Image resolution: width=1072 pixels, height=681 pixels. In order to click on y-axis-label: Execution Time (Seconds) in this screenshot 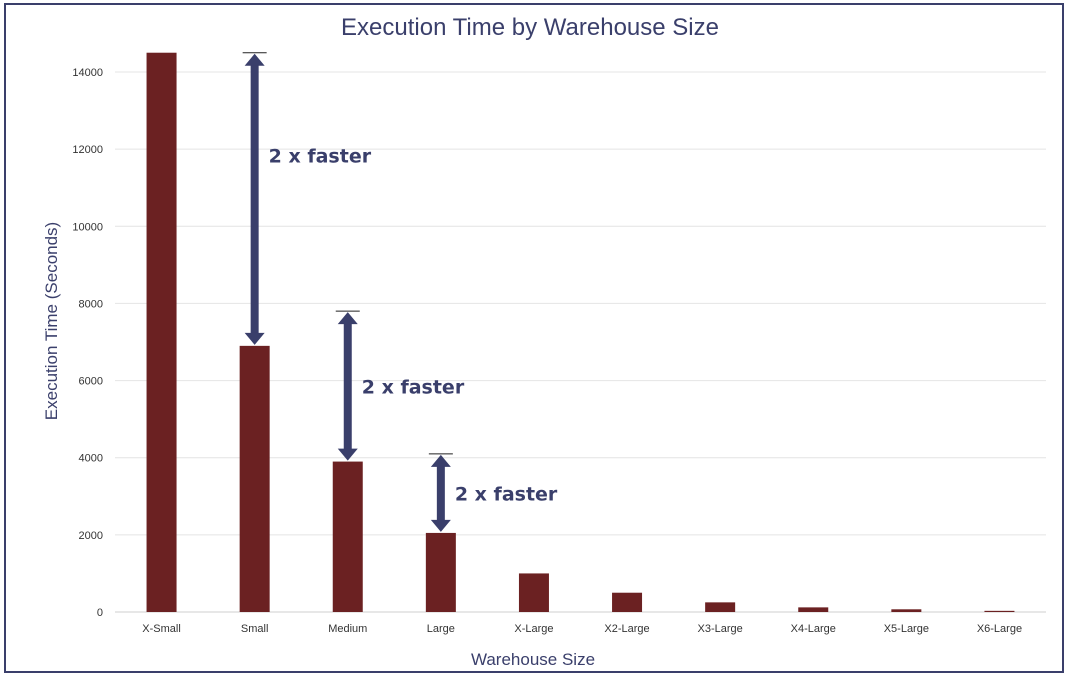, I will do `click(51, 321)`.